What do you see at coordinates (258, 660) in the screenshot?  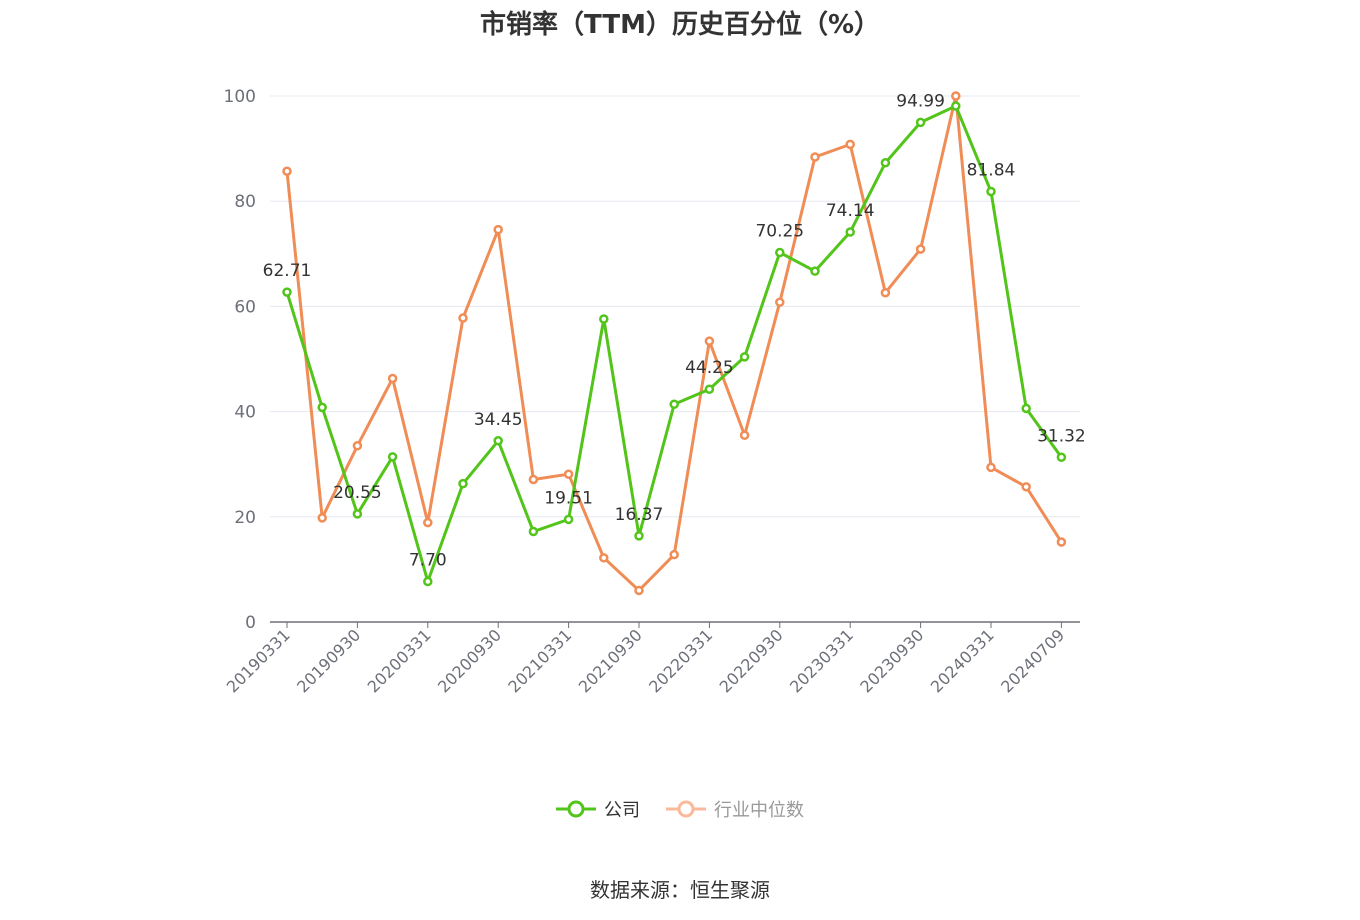 I see `x-tick-label: 20190331` at bounding box center [258, 660].